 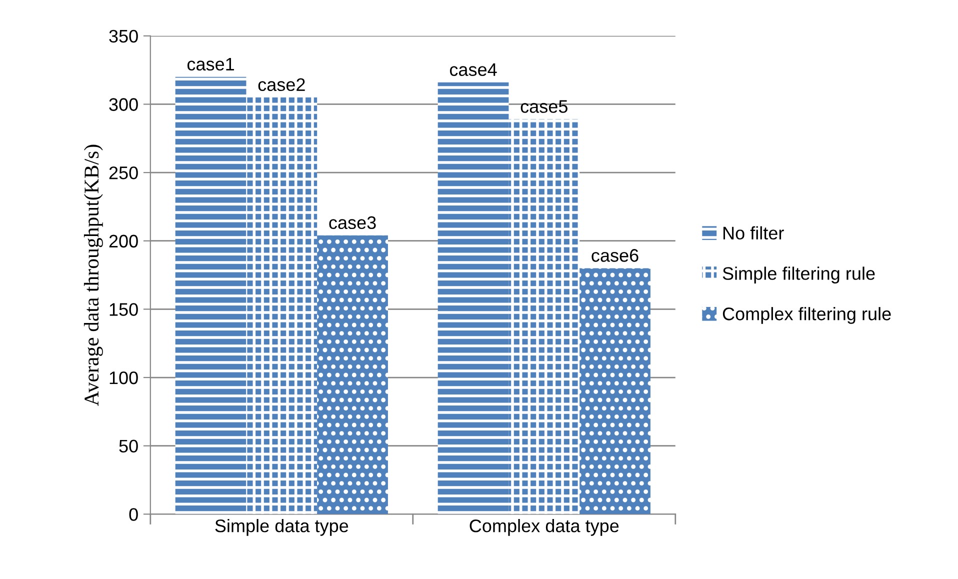 What do you see at coordinates (352, 223) in the screenshot?
I see `data-label: case3` at bounding box center [352, 223].